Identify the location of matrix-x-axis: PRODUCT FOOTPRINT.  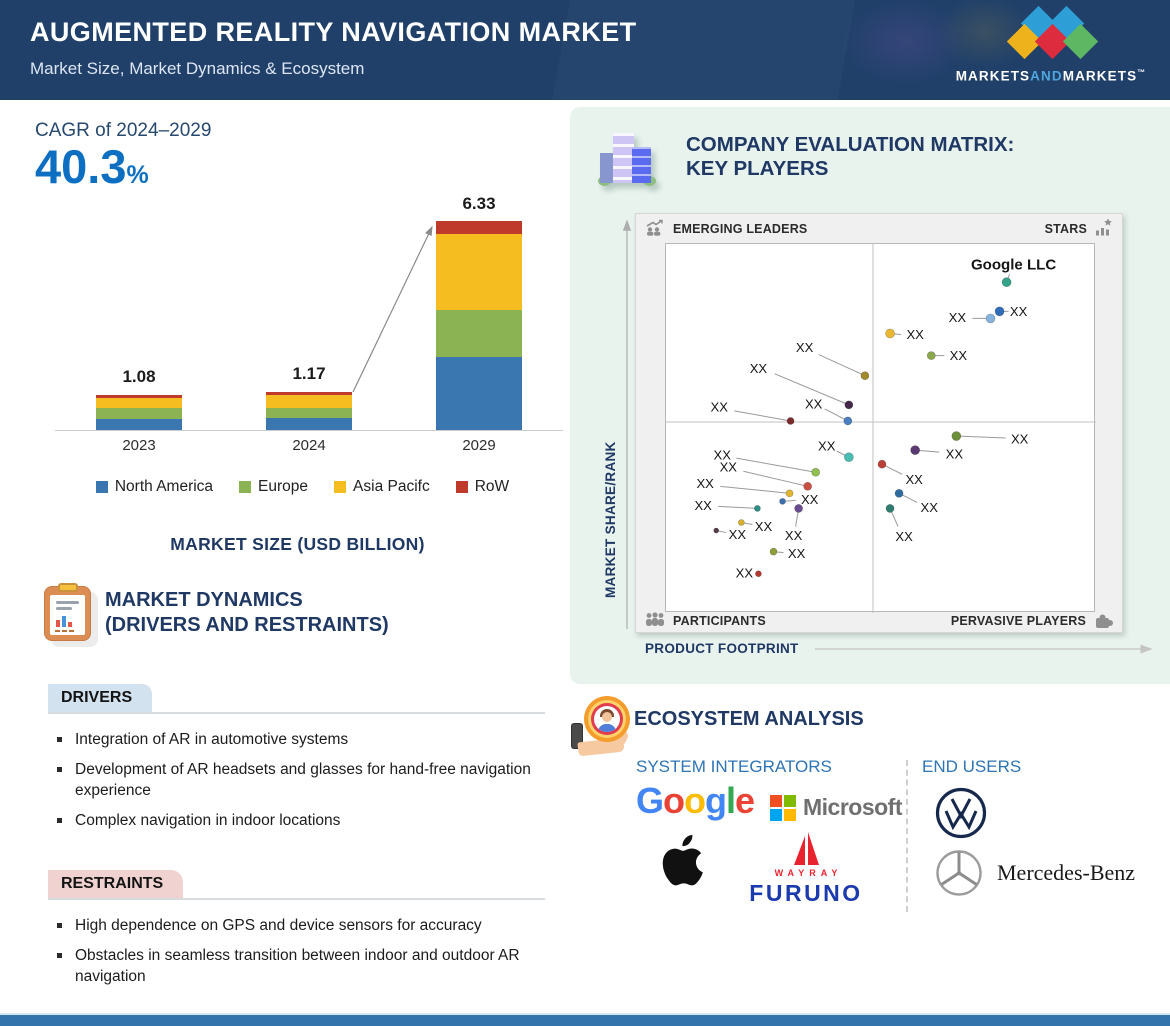
(902, 648).